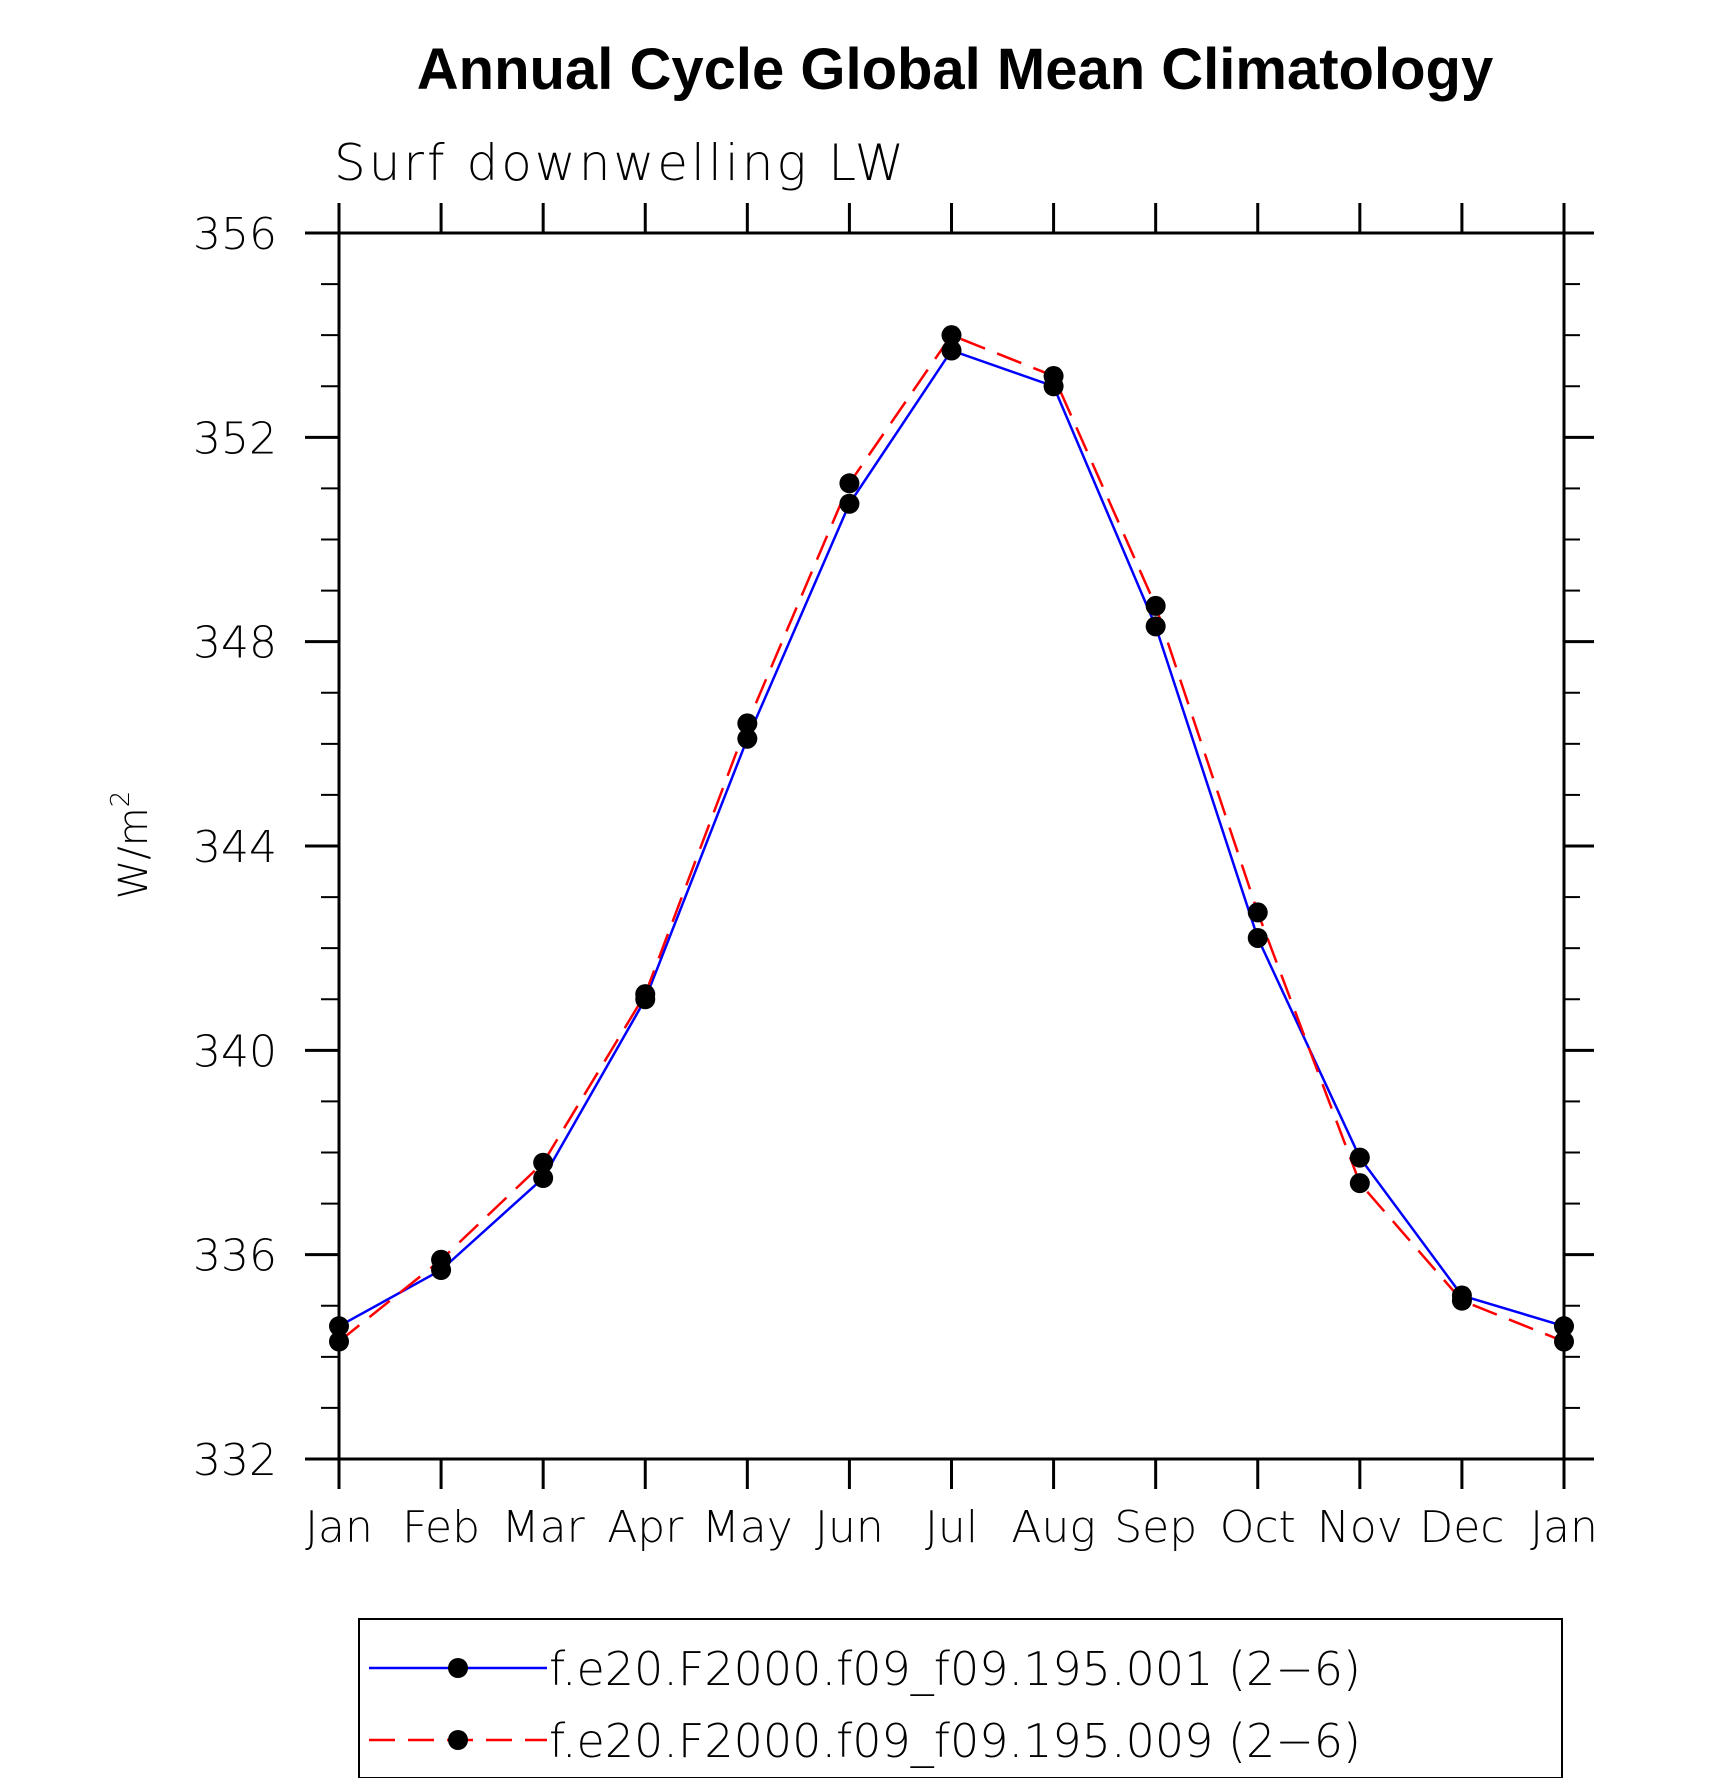 The width and height of the screenshot is (1710, 1778). Describe the element at coordinates (955, 69) in the screenshot. I see `chart-title: Annual Cycle Global Mean Climatology` at that location.